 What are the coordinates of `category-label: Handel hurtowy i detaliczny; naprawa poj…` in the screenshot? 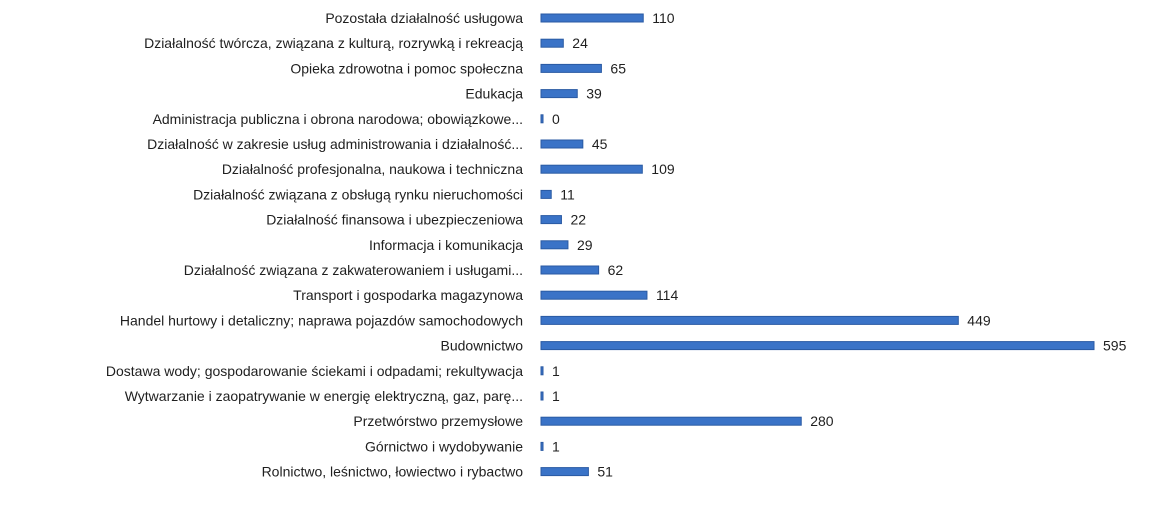 It's located at (321, 320).